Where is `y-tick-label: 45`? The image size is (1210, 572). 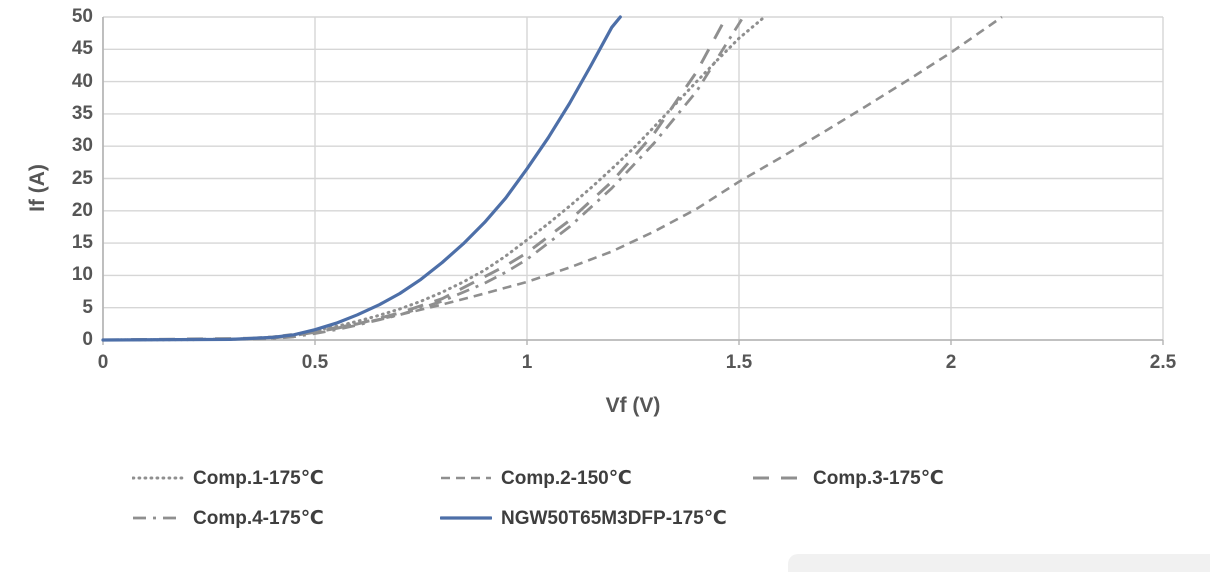 y-tick-label: 45 is located at coordinates (82, 49).